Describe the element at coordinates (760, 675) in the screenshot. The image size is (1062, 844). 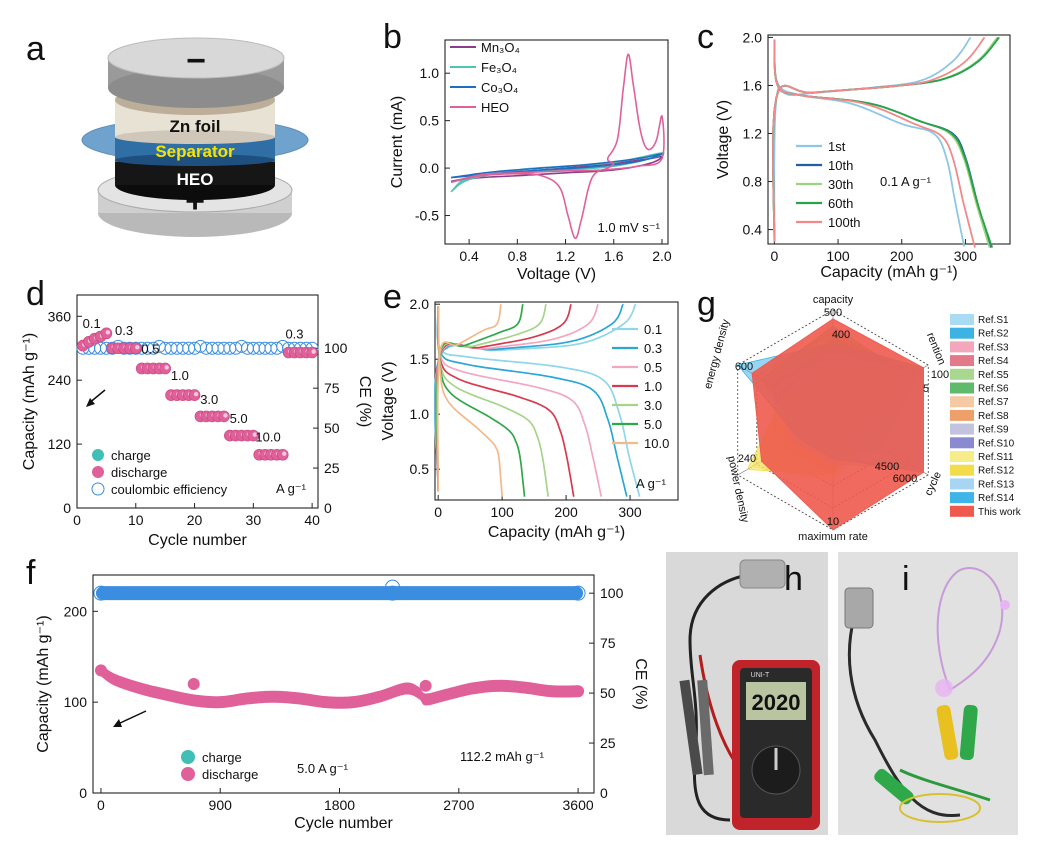
I see `multimeter-brand: UNI-T` at that location.